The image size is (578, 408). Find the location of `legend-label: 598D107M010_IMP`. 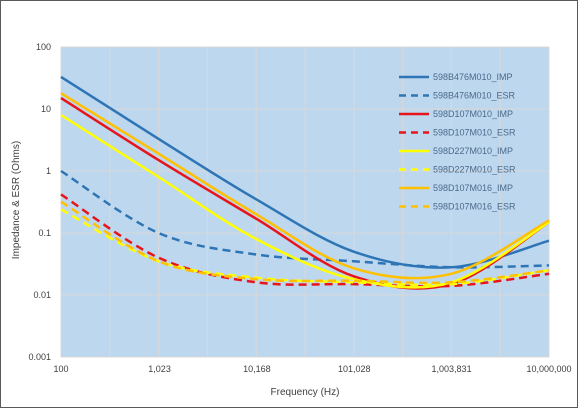

legend-label: 598D107M010_IMP is located at coordinates (473, 114).